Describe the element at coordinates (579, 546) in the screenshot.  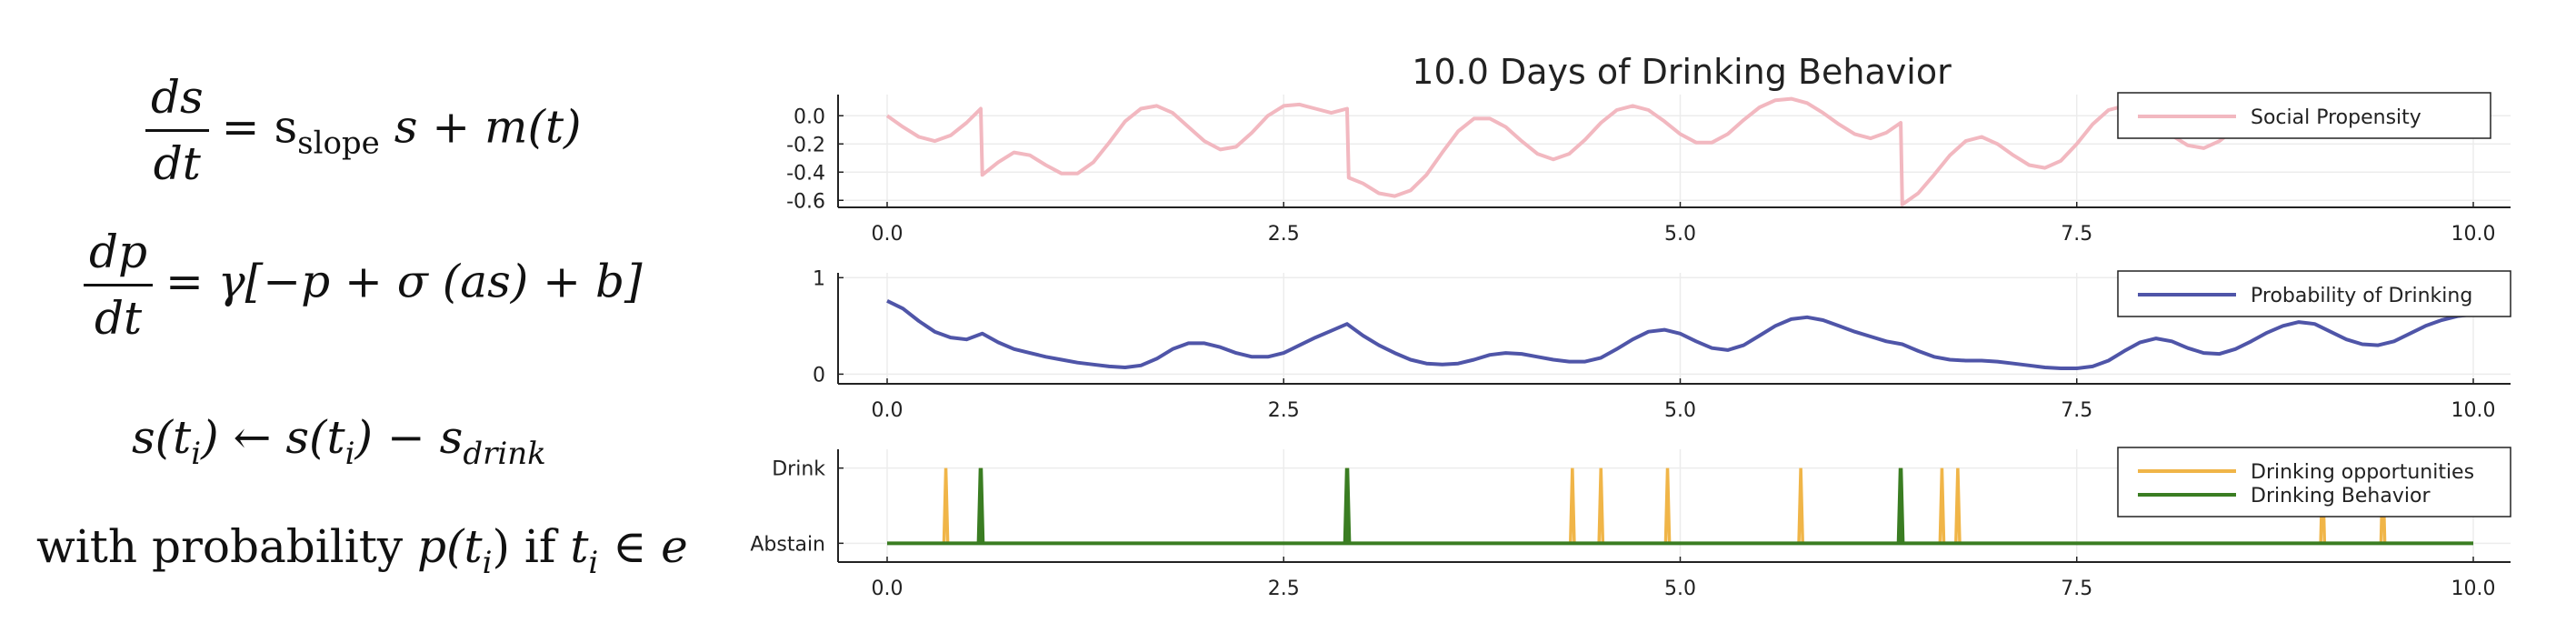
I see `condition-time: t` at that location.